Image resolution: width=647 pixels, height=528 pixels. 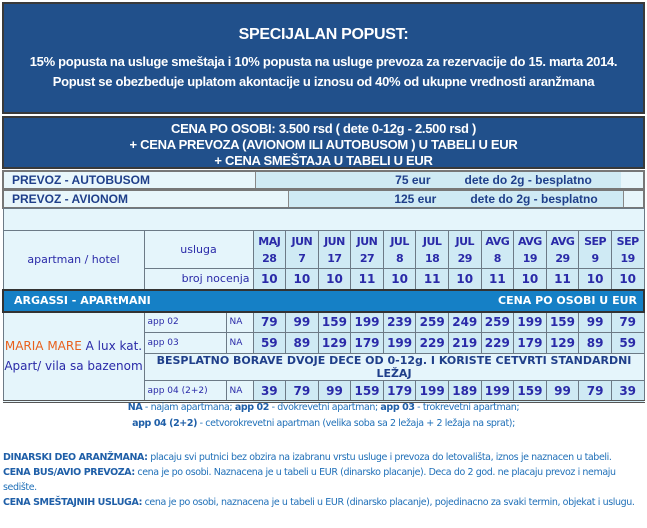 What do you see at coordinates (627, 391) in the screenshot?
I see `price-cell: 39` at bounding box center [627, 391].